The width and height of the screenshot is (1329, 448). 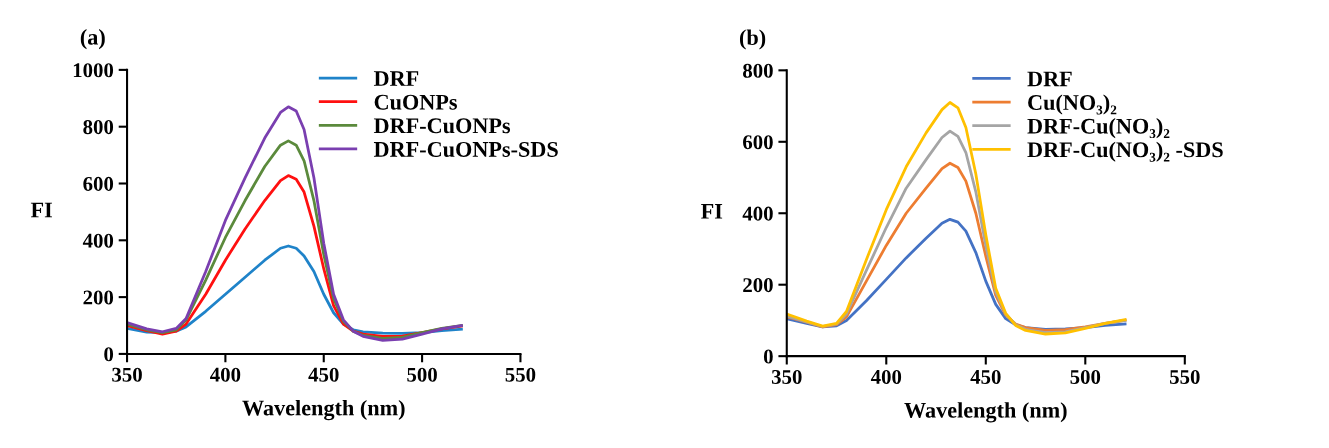 I want to click on legend-label: DRF-CuONPs-SDS, so click(x=465, y=149).